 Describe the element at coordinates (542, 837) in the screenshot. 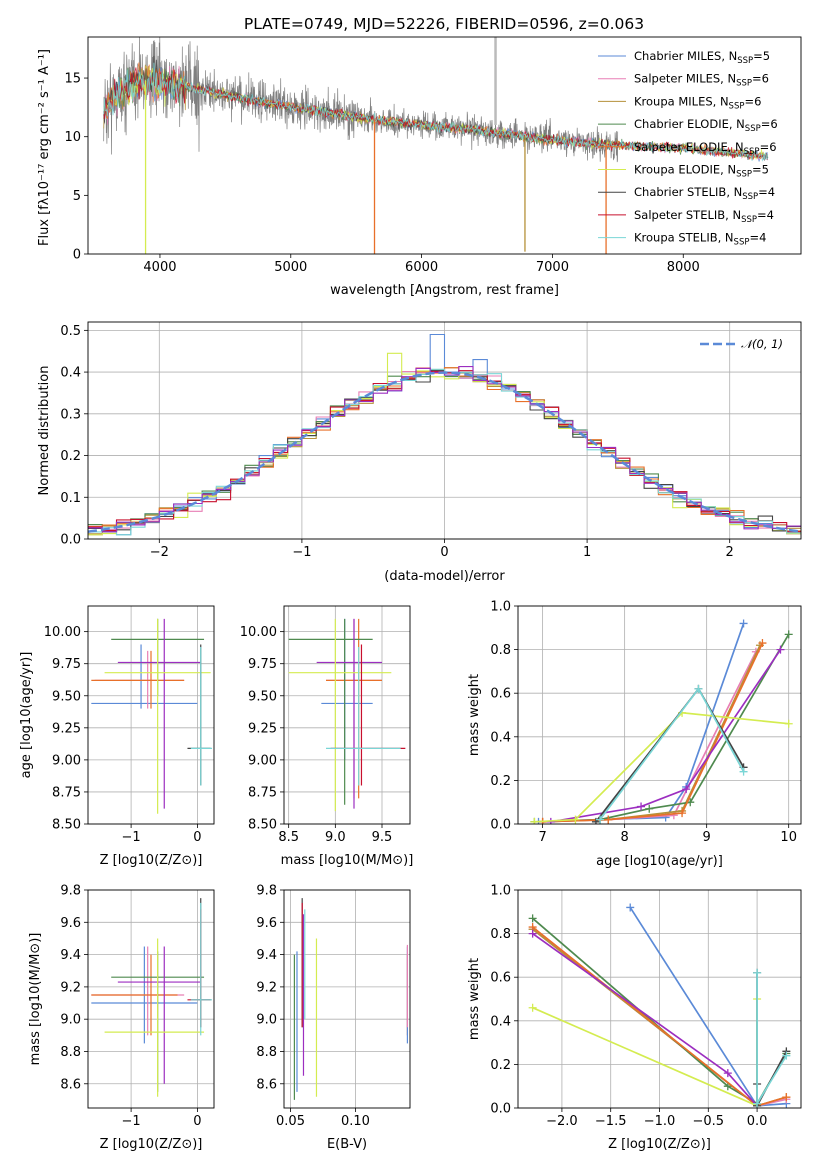

I see `x-tick-label: 7` at that location.